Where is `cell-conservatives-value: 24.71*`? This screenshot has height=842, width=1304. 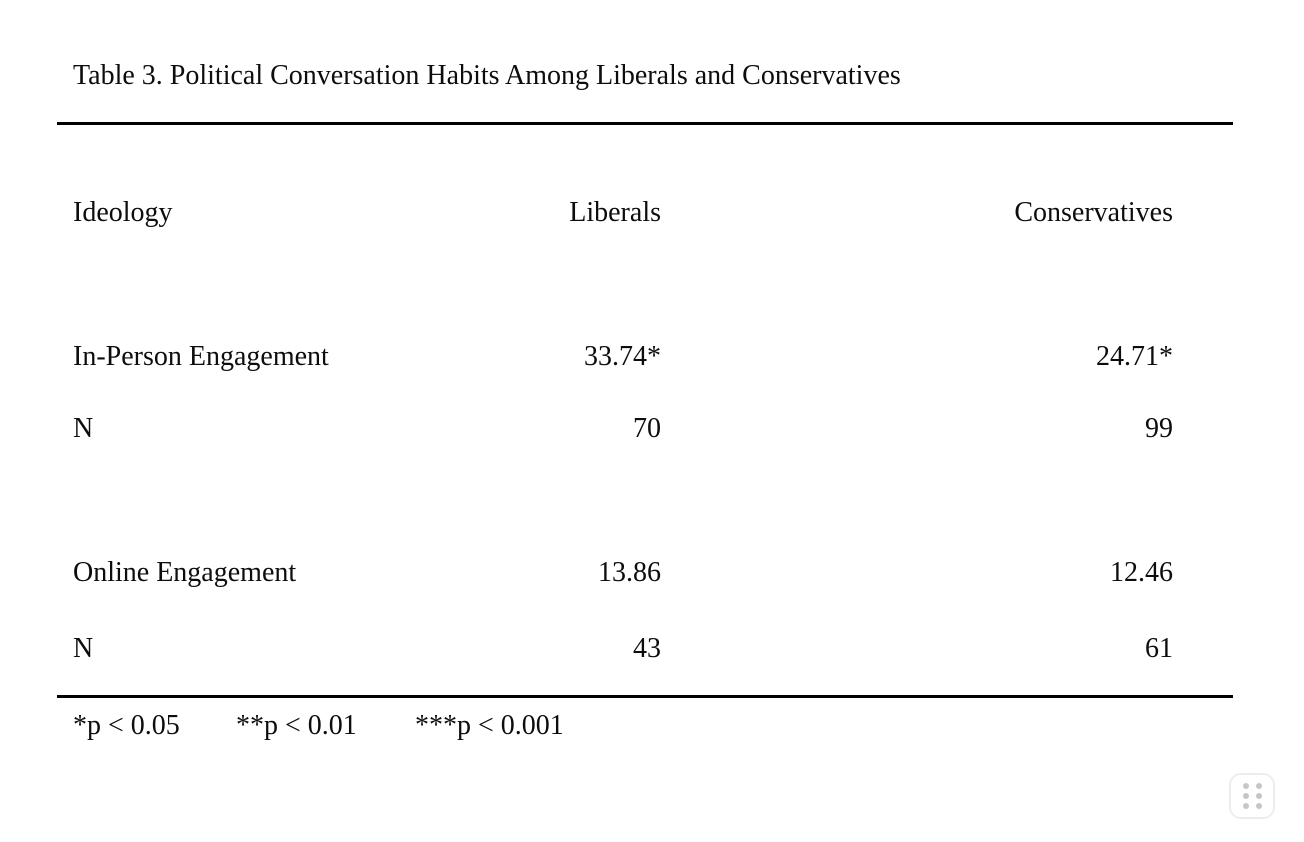 cell-conservatives-value: 24.71* is located at coordinates (1134, 356).